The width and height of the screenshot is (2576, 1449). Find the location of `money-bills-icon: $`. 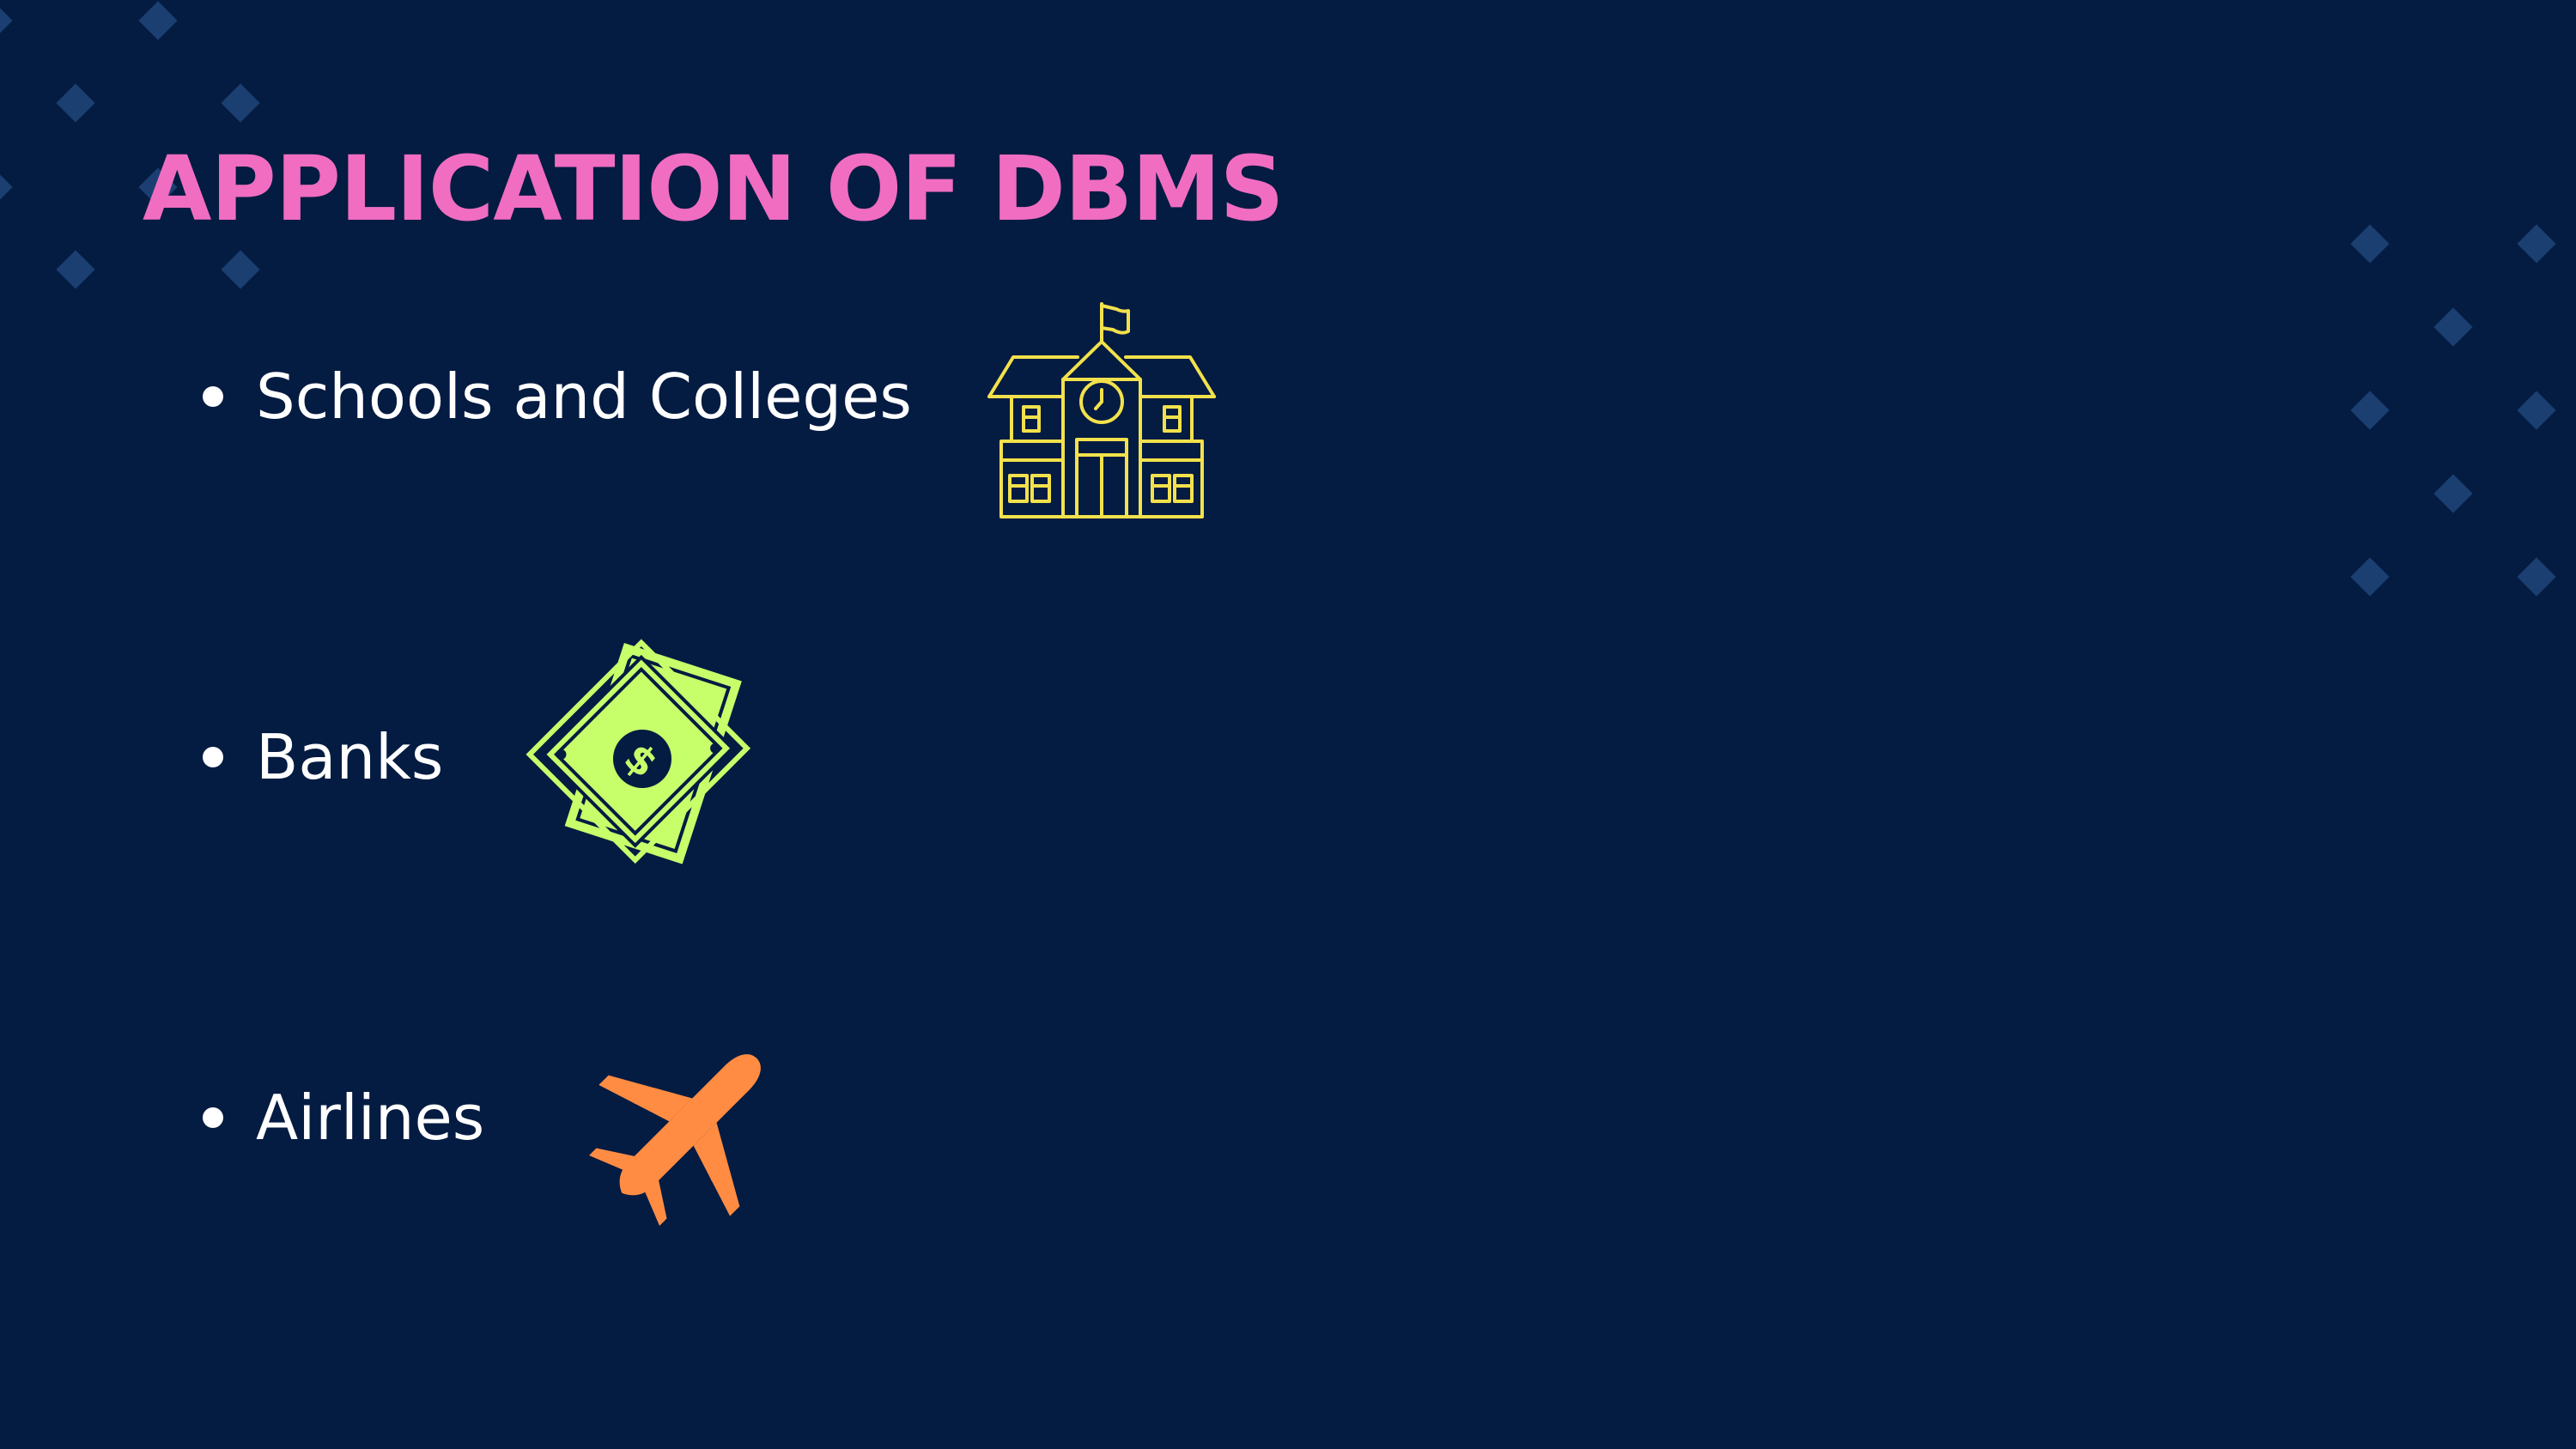

money-bills-icon: $ is located at coordinates (638, 751).